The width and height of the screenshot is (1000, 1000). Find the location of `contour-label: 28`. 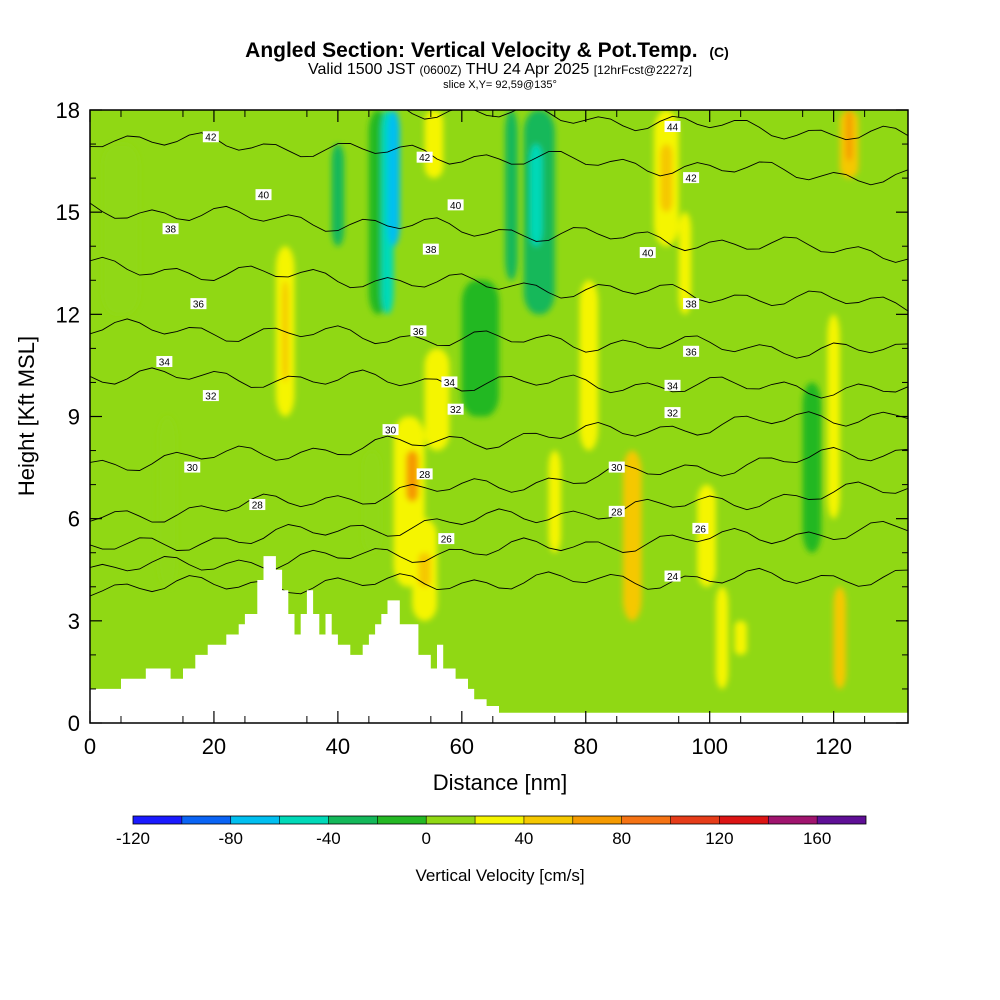

contour-label: 28 is located at coordinates (616, 511).